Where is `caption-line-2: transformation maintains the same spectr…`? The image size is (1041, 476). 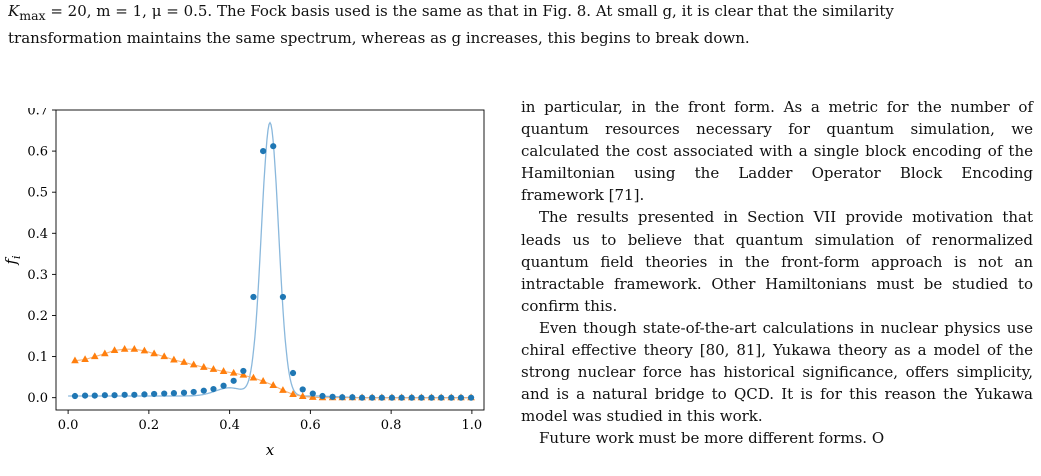 caption-line-2: transformation maintains the same spectr… is located at coordinates (379, 38).